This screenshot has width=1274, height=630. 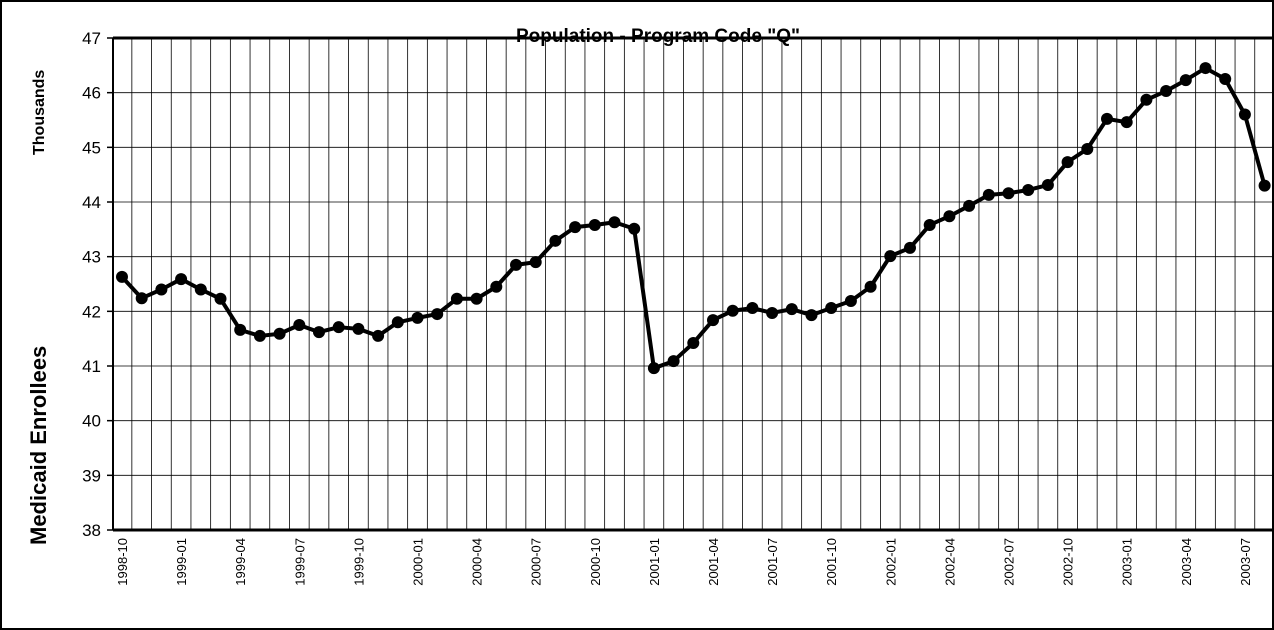 I want to click on y-tick-label: 42, so click(x=91, y=311).